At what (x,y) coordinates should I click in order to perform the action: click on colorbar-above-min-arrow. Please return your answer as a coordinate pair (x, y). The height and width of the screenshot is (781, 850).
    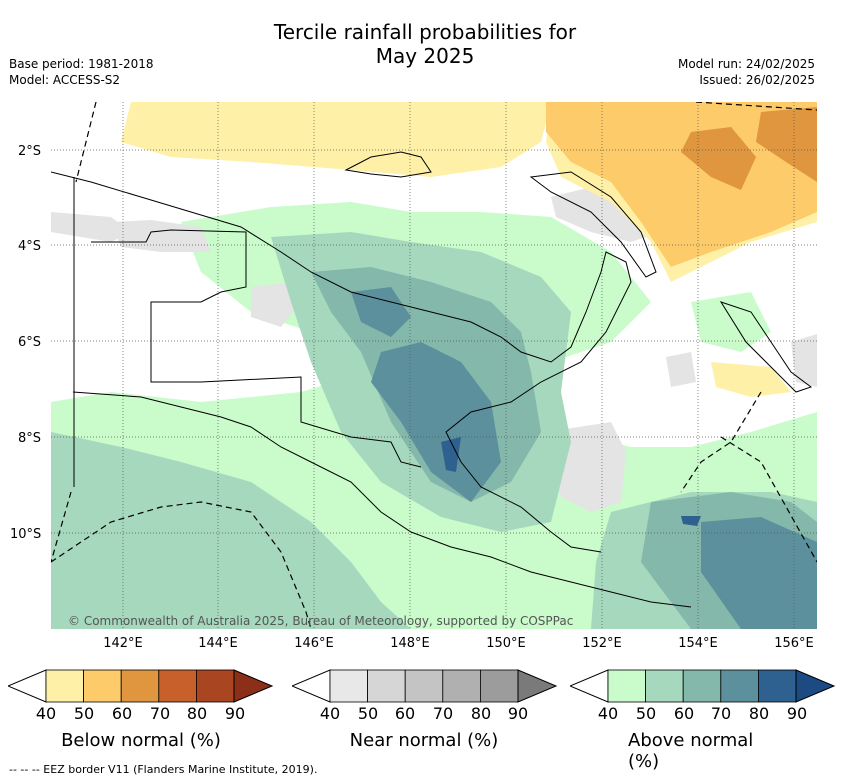
    Looking at the image, I should click on (589, 686).